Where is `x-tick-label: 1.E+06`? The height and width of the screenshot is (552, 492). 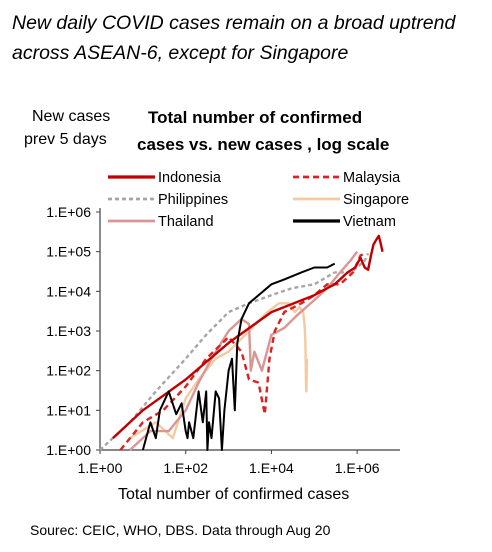 x-tick-label: 1.E+06 is located at coordinates (357, 468).